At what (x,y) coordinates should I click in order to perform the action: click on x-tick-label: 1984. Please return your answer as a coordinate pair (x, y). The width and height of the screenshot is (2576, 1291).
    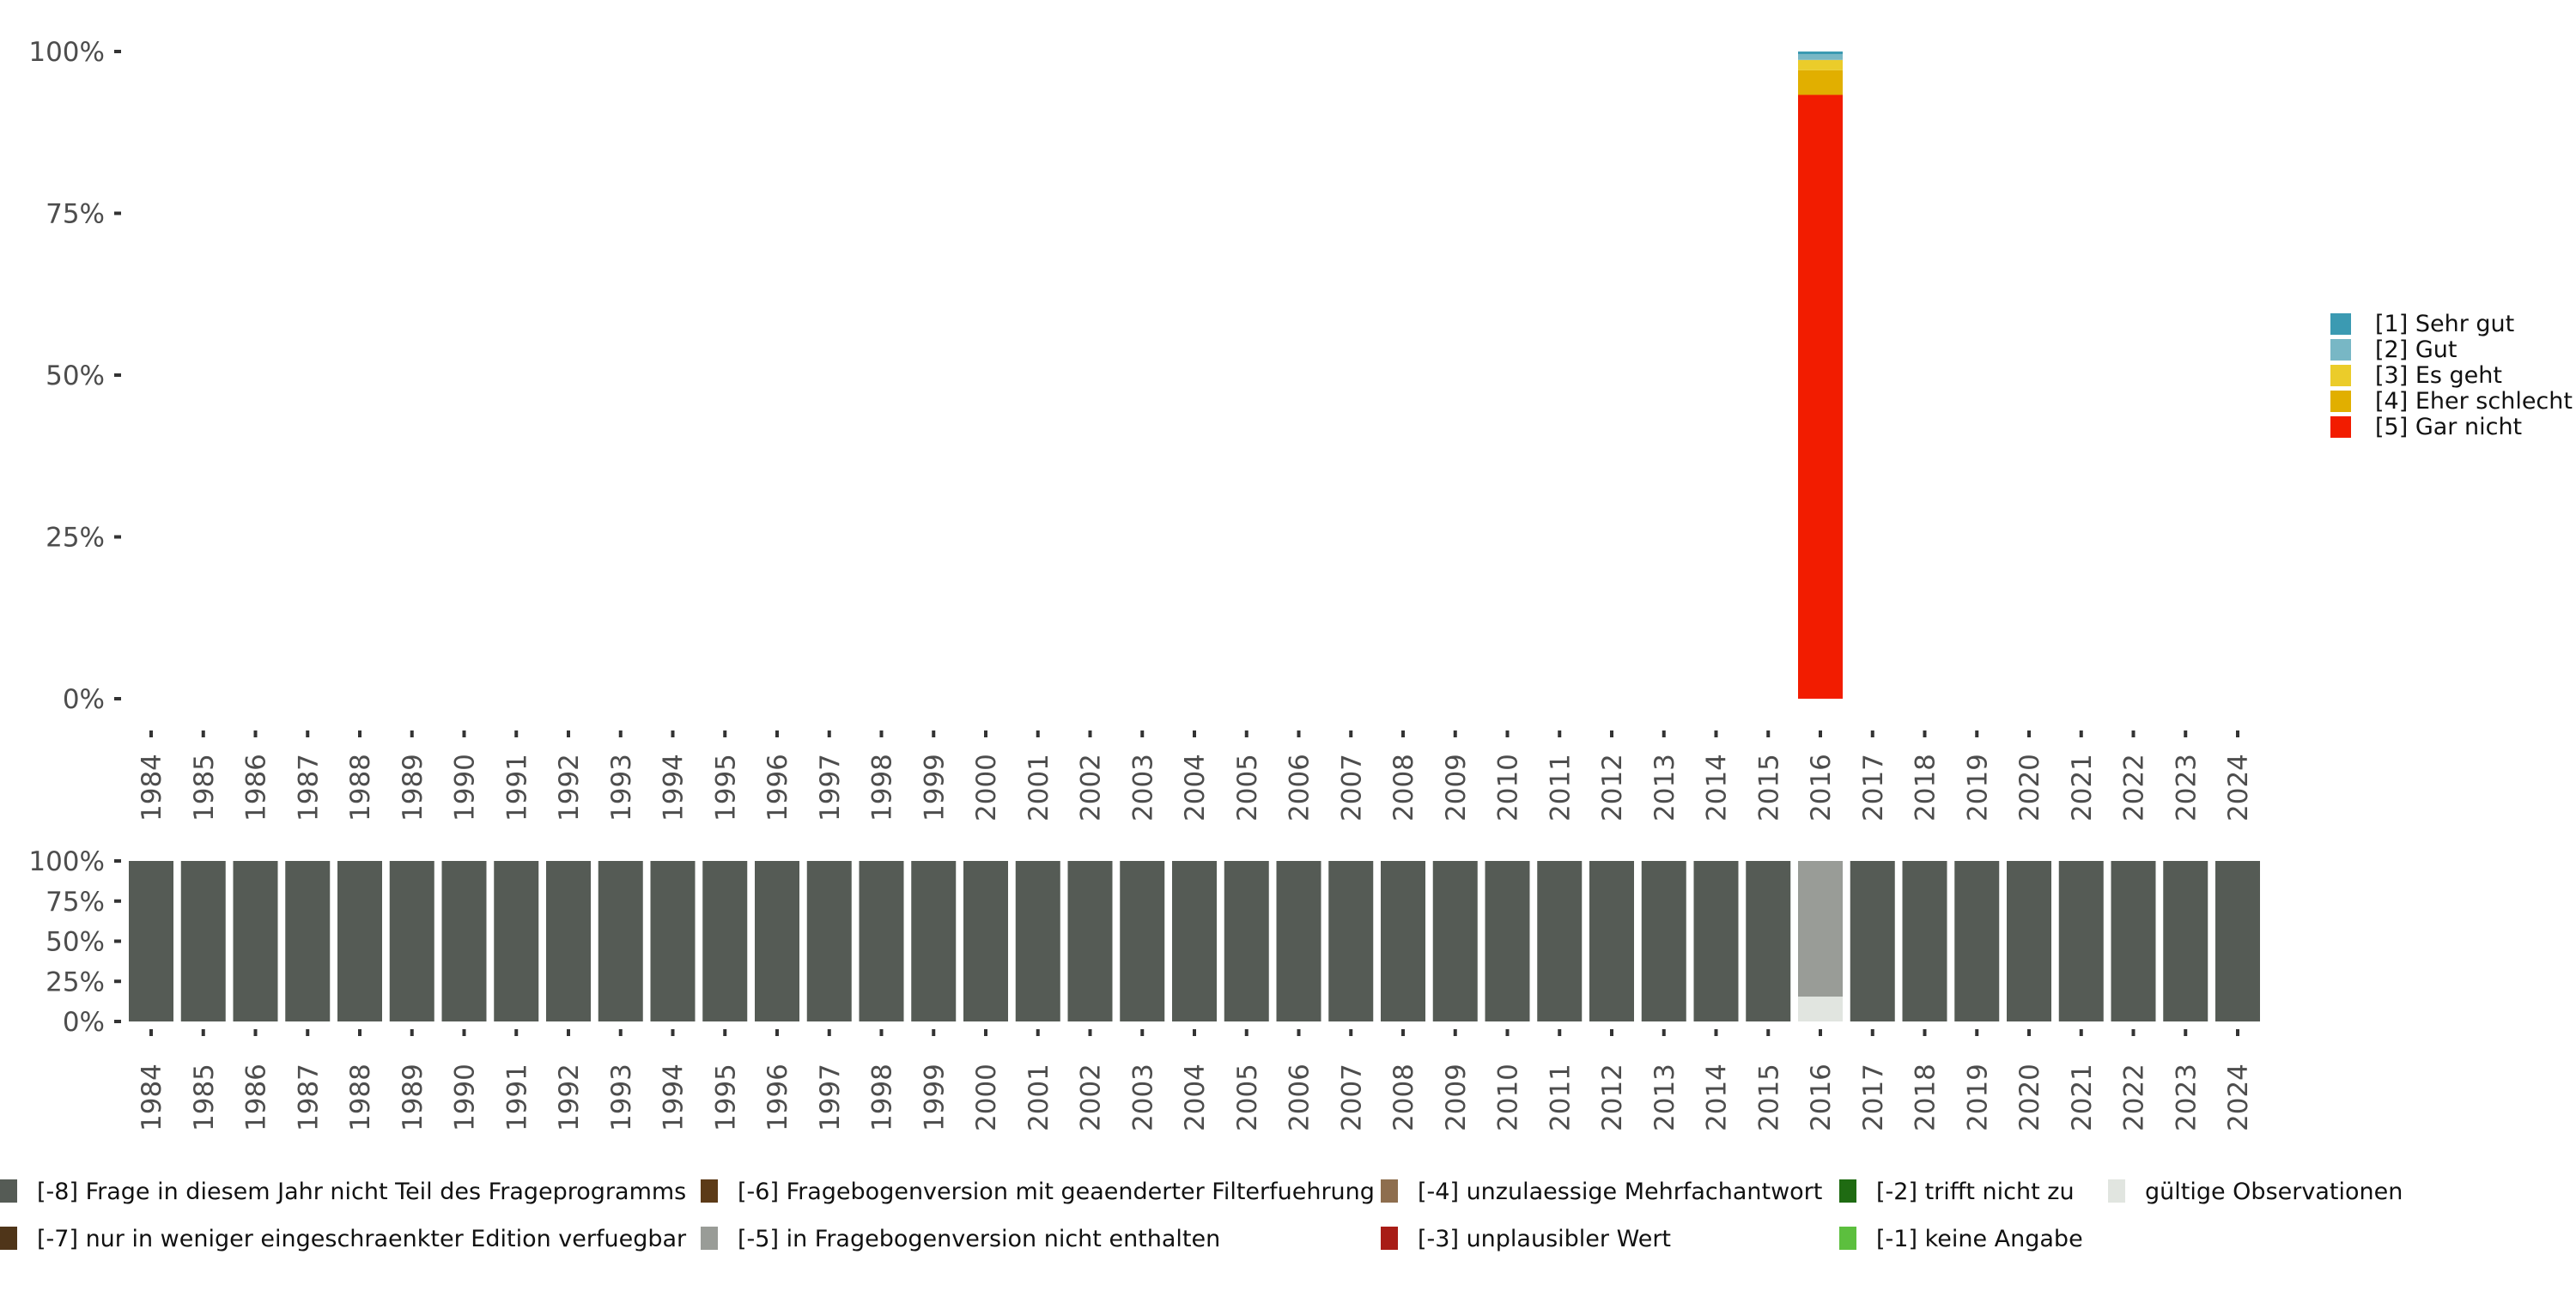
    Looking at the image, I should click on (152, 788).